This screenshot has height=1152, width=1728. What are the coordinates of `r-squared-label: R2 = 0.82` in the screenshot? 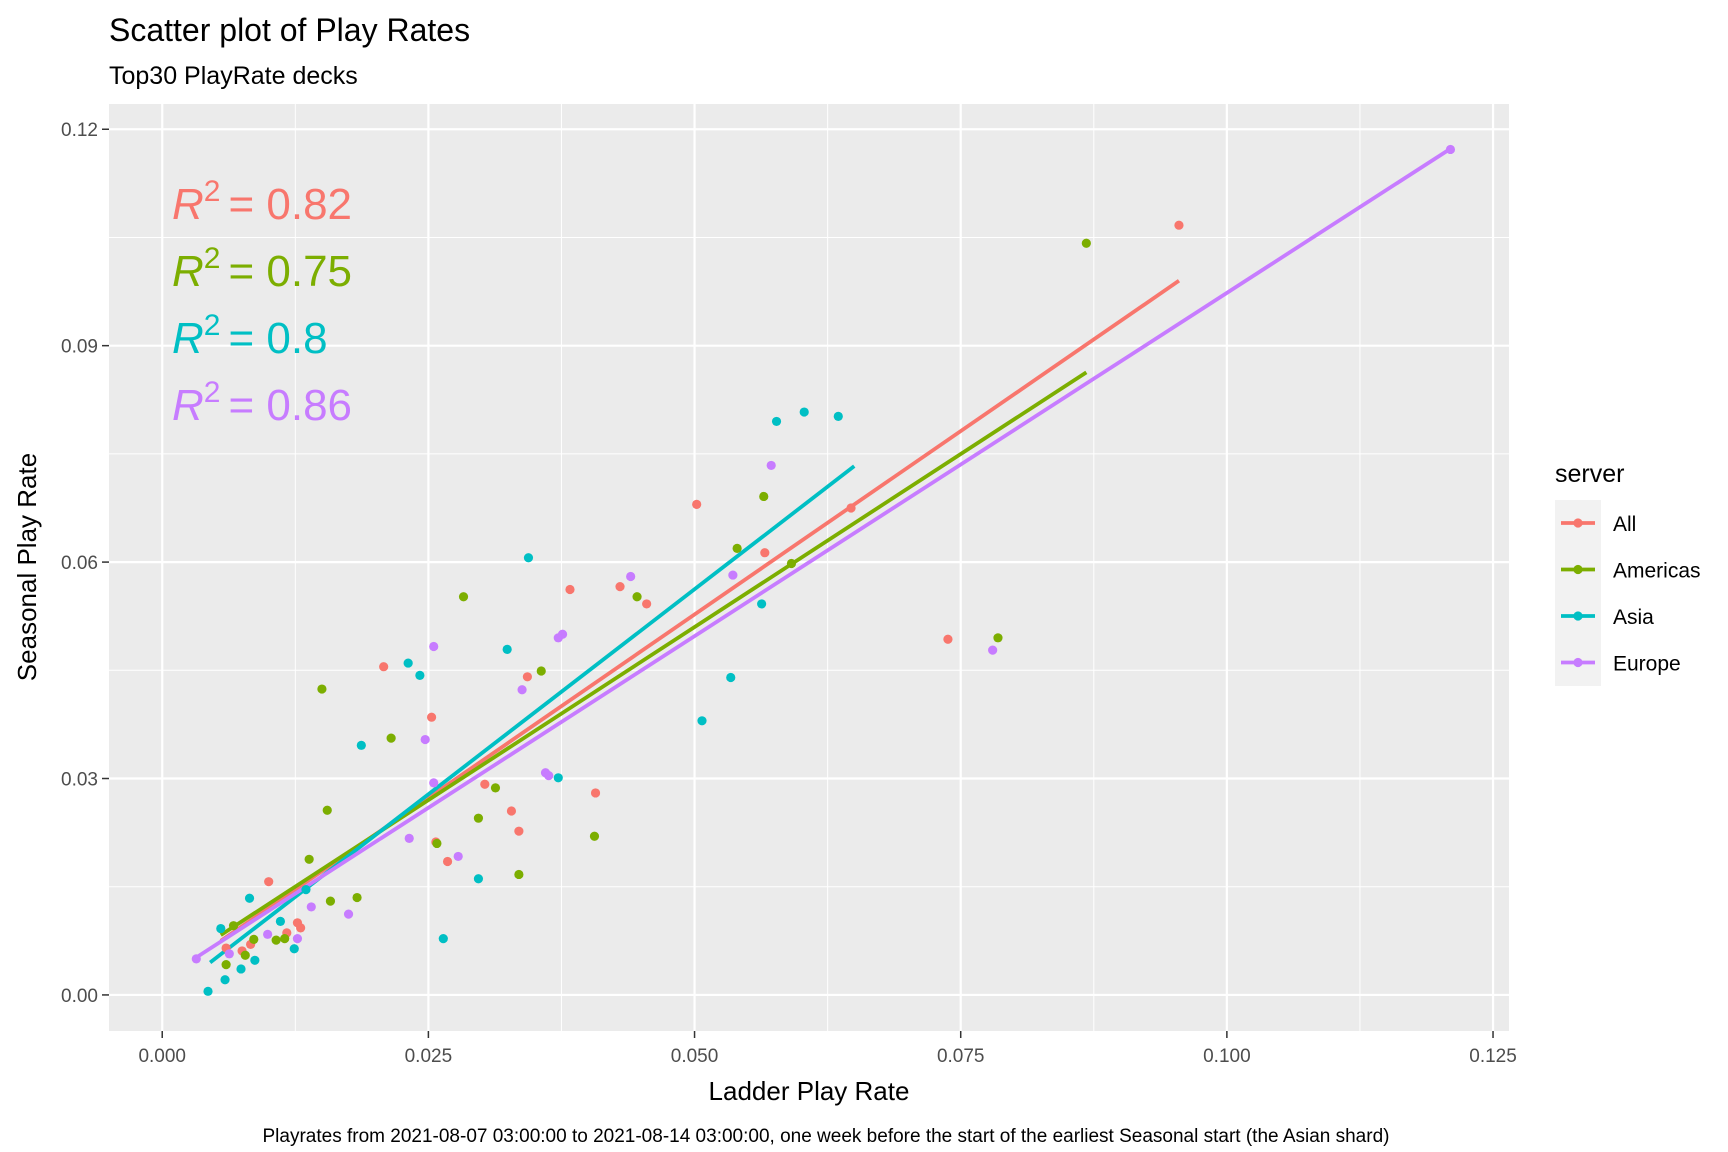 It's located at (262, 202).